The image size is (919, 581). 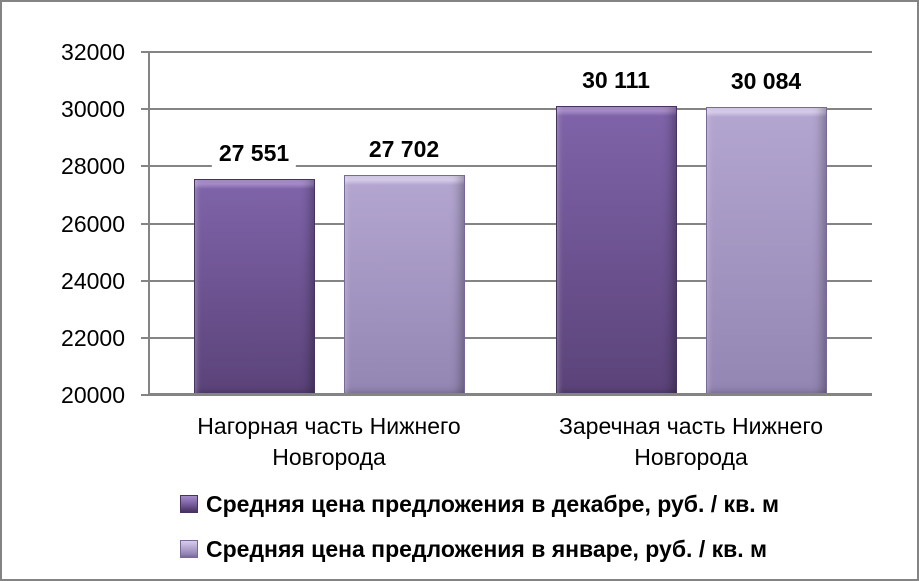 What do you see at coordinates (404, 148) in the screenshot?
I see `data-label-series2-cat1: 27 702` at bounding box center [404, 148].